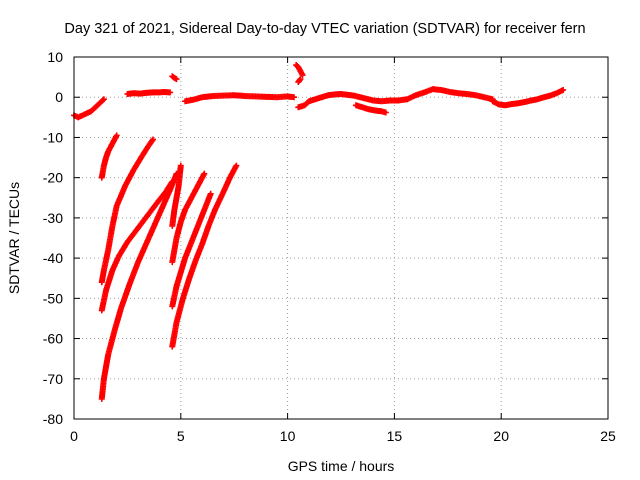 This screenshot has height=480, width=640. What do you see at coordinates (341, 466) in the screenshot?
I see `x-axis-label: GPS time / hours` at bounding box center [341, 466].